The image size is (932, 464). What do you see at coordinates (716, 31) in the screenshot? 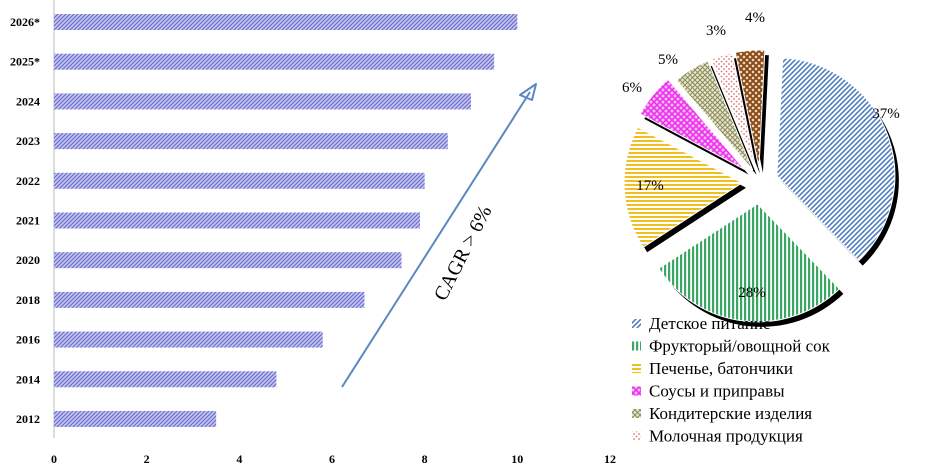
I see `pie-value-label: 3%` at bounding box center [716, 31].